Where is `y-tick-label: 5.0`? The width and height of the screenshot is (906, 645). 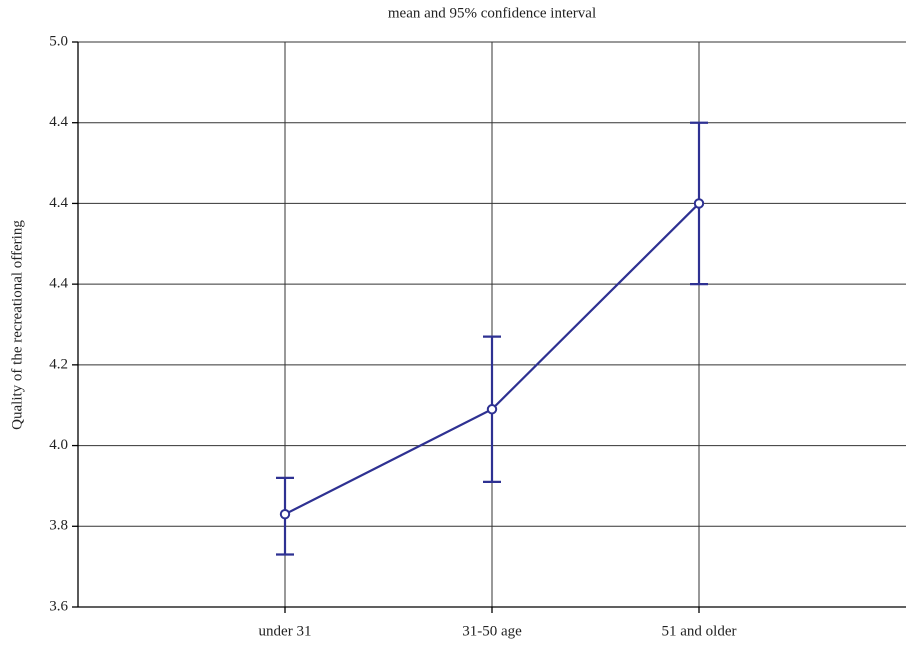
y-tick-label: 5.0 is located at coordinates (58, 41).